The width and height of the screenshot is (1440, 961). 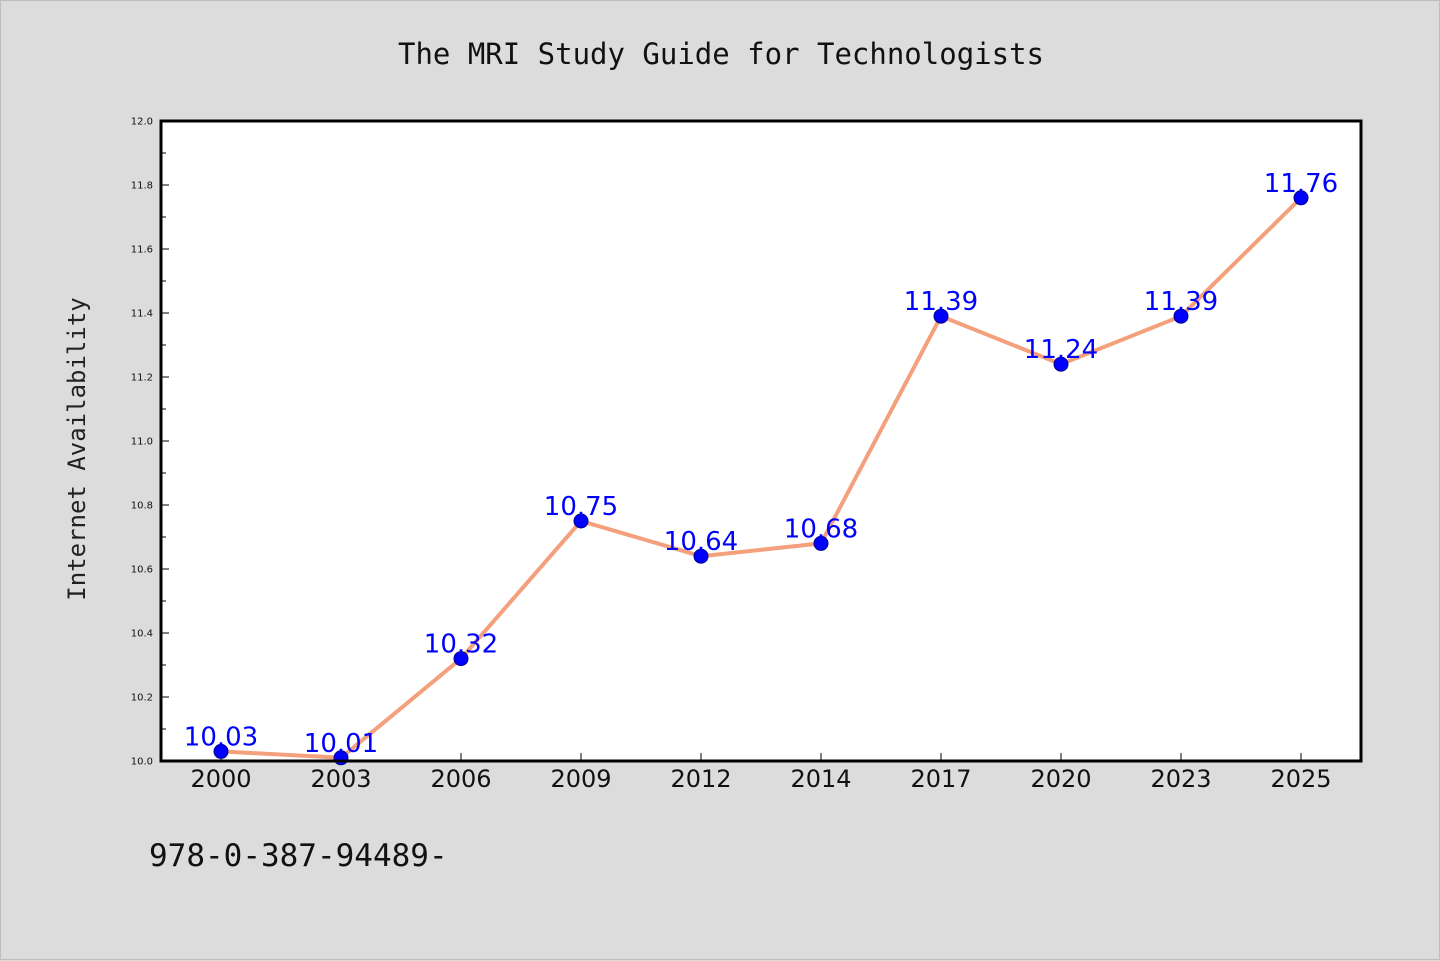 What do you see at coordinates (221, 737) in the screenshot?
I see `data-point-label: 10.03` at bounding box center [221, 737].